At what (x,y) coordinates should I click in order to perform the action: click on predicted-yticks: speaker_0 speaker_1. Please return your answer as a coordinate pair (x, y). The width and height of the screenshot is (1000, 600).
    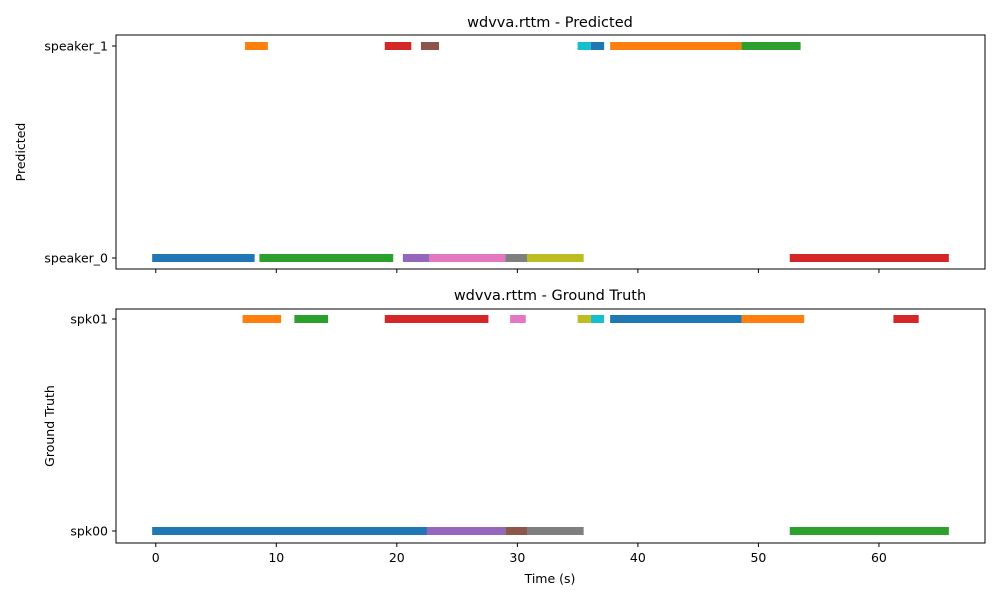
    Looking at the image, I should click on (80, 152).